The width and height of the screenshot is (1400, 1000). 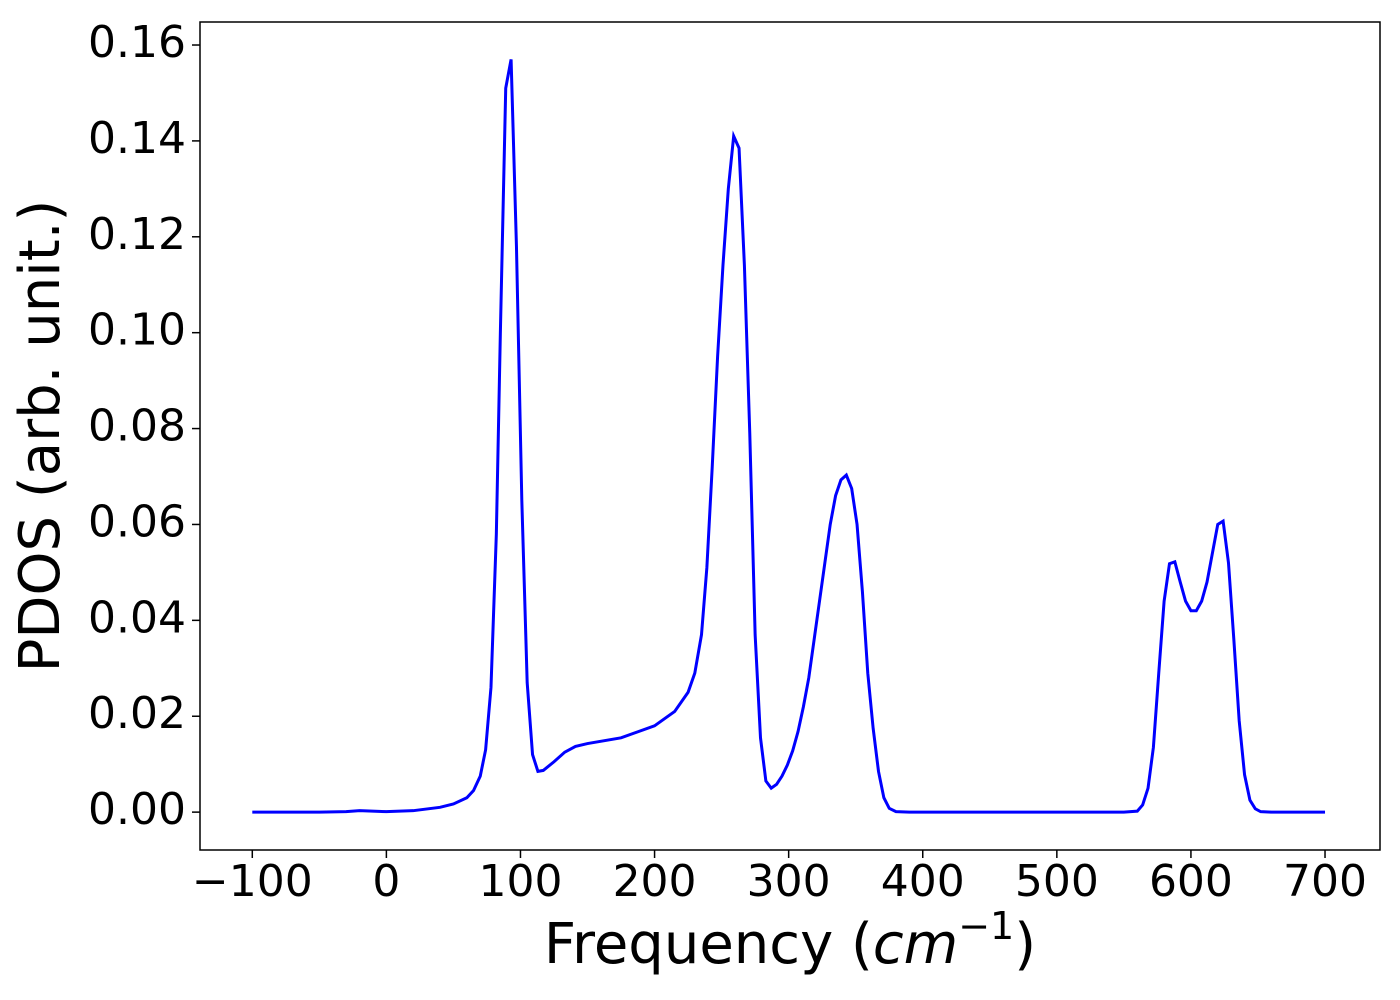 I want to click on y-tick-label: 0.08, so click(x=137, y=426).